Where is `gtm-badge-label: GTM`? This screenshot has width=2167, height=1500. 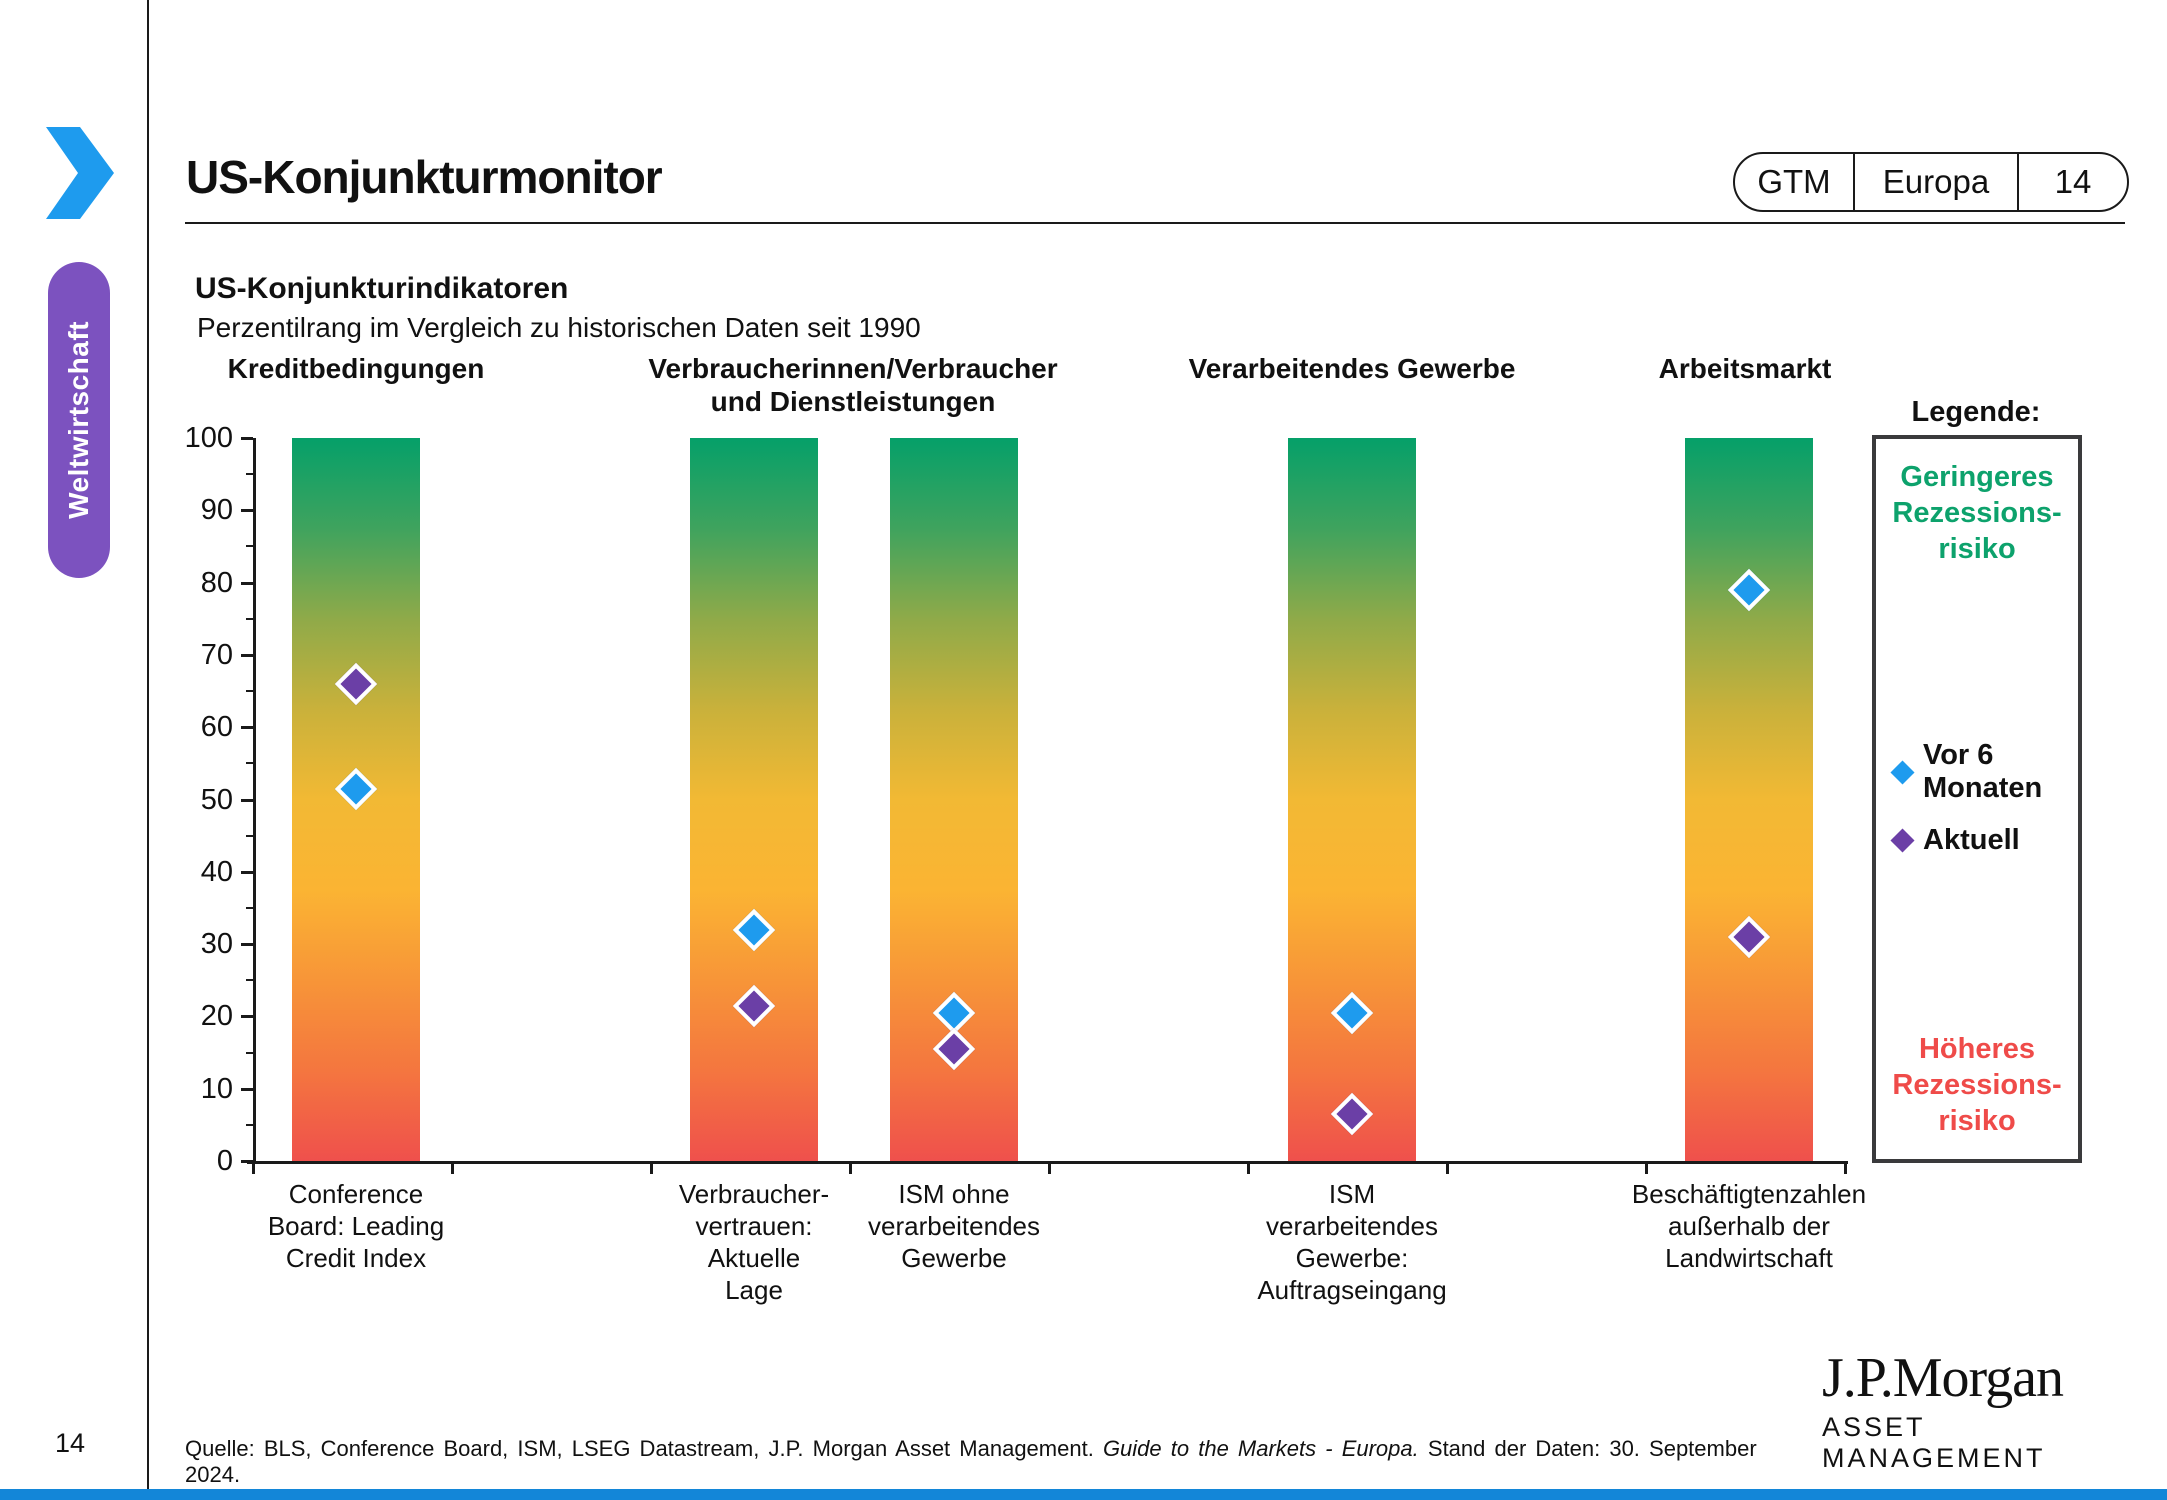 gtm-badge-label: GTM is located at coordinates (1794, 181).